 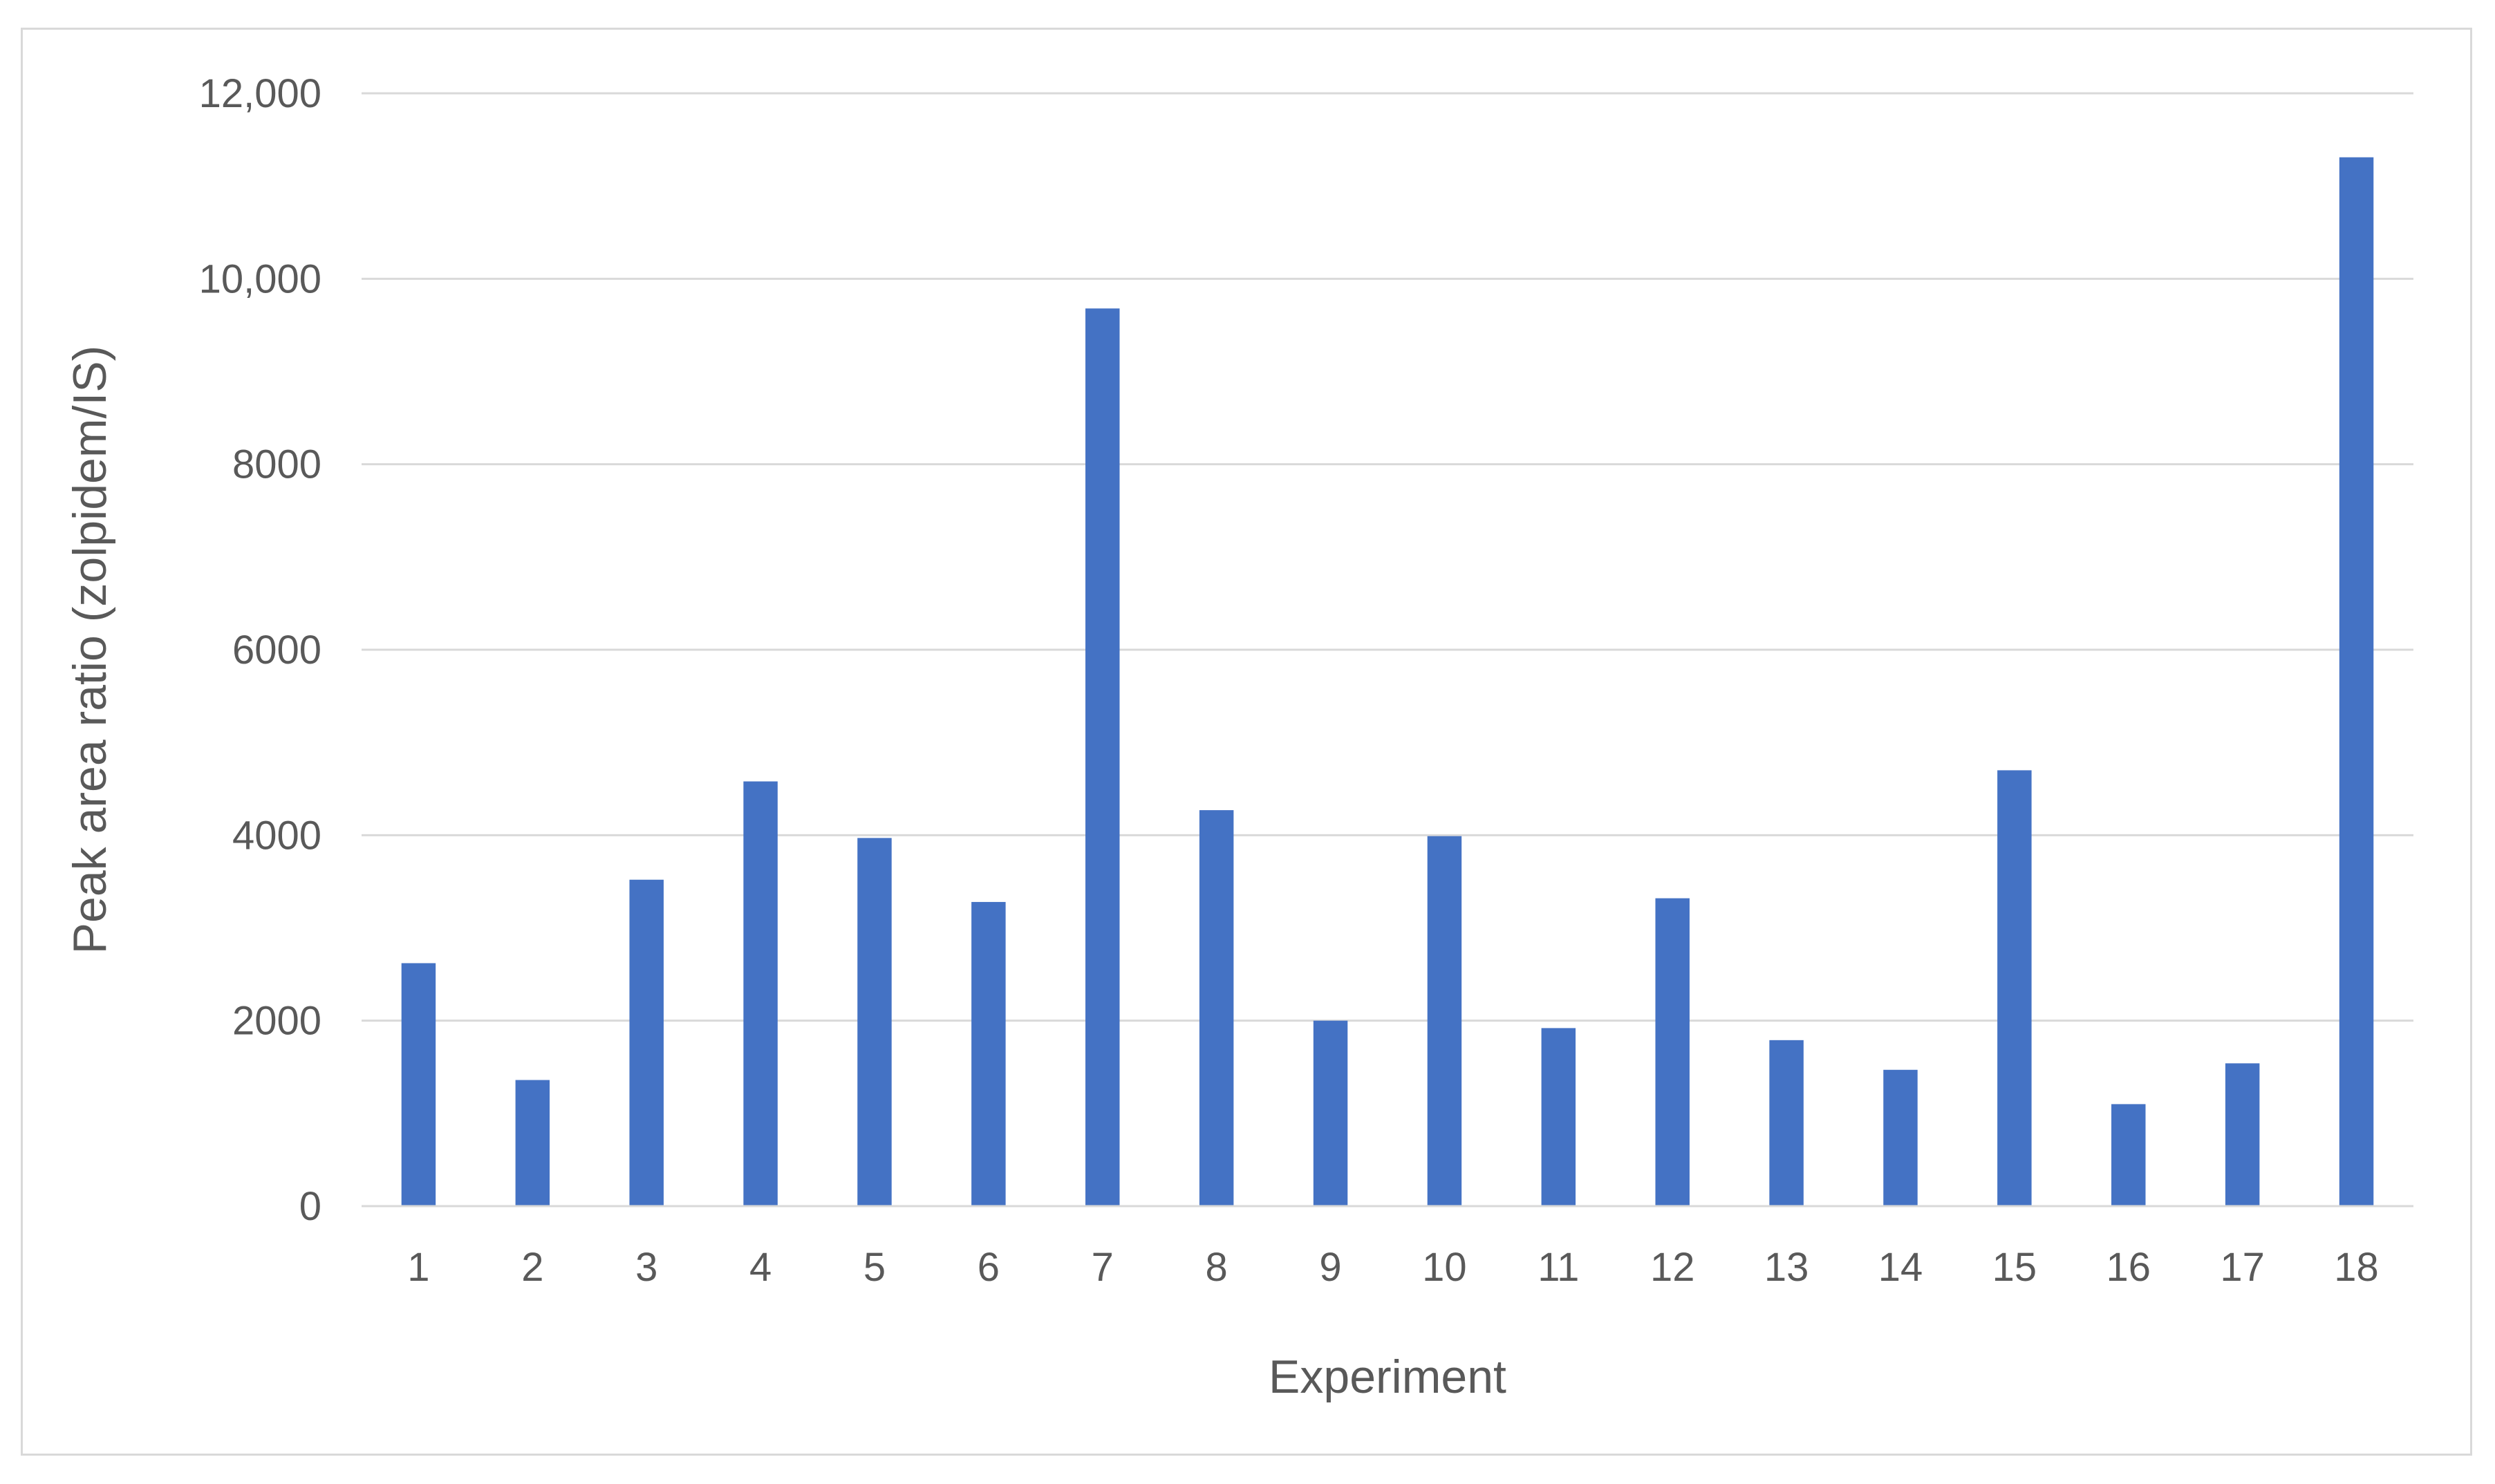 What do you see at coordinates (1388, 1377) in the screenshot?
I see `x-axis-title: Experiment` at bounding box center [1388, 1377].